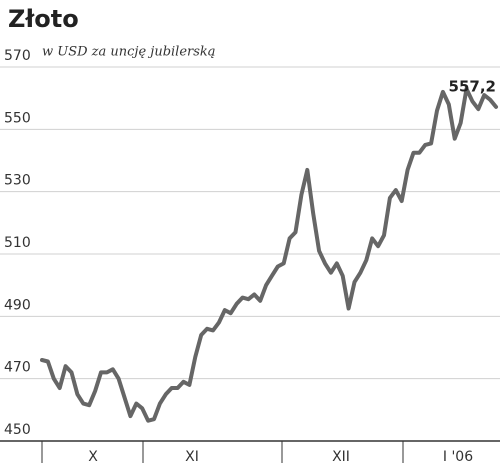 The width and height of the screenshot is (500, 467). I want to click on value-annotation: 557,2, so click(472, 86).